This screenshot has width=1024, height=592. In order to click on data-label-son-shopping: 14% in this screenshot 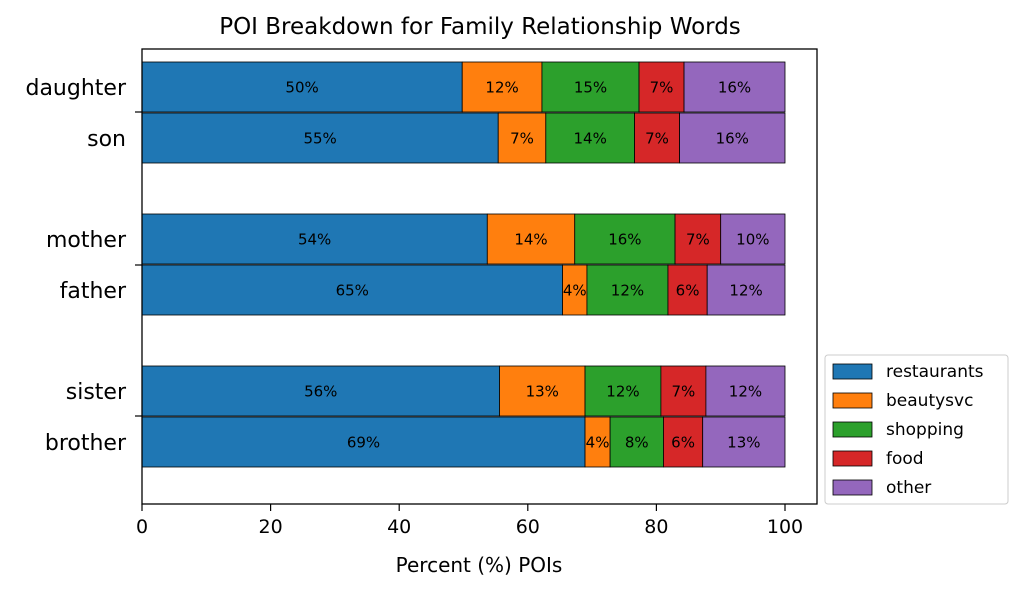, I will do `click(589, 139)`.